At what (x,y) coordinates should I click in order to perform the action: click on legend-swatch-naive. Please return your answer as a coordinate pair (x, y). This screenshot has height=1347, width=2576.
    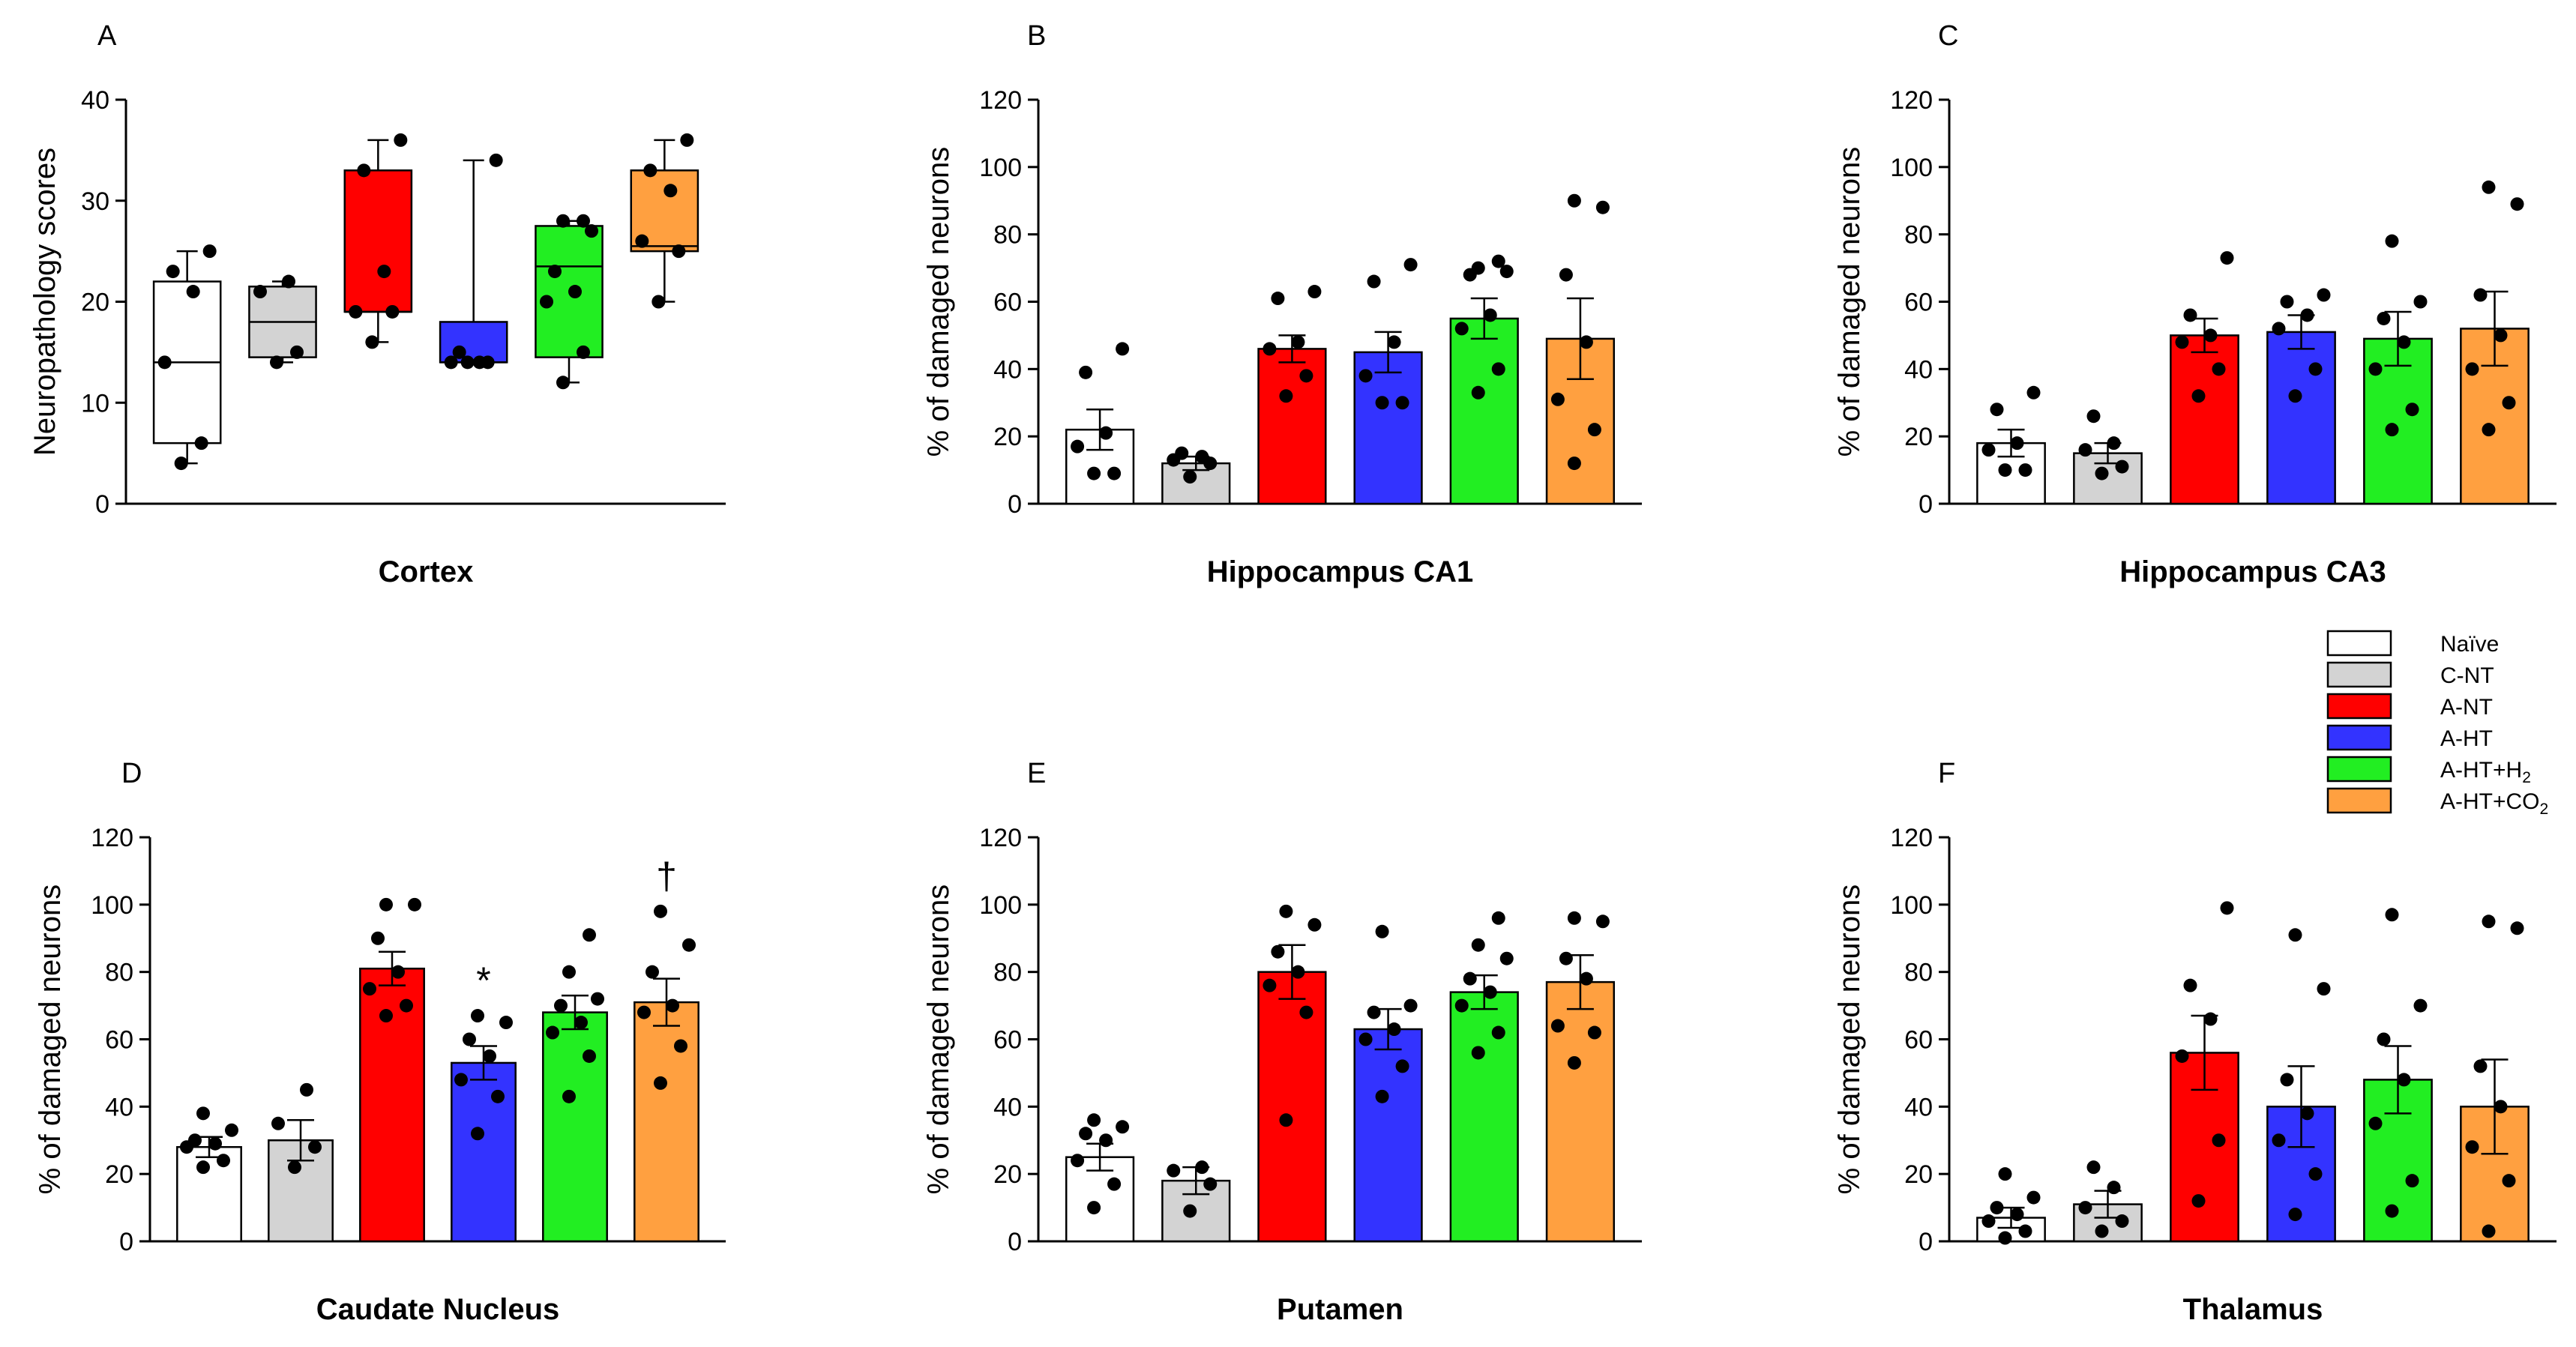
    Looking at the image, I should click on (2359, 643).